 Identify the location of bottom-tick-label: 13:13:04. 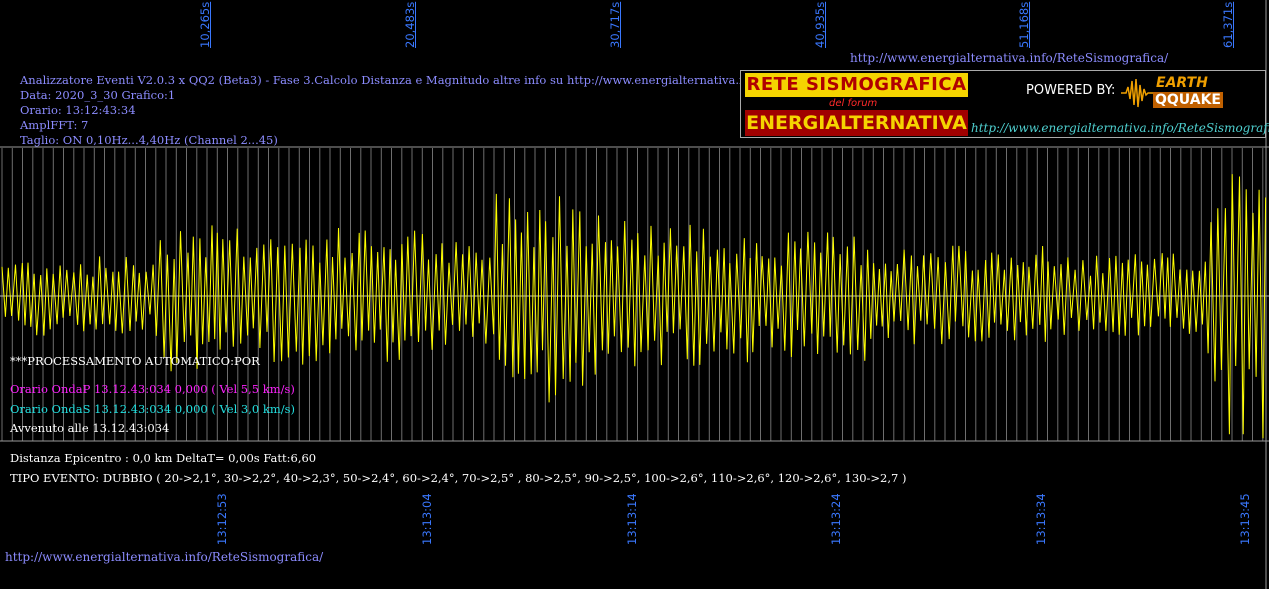
(427, 519).